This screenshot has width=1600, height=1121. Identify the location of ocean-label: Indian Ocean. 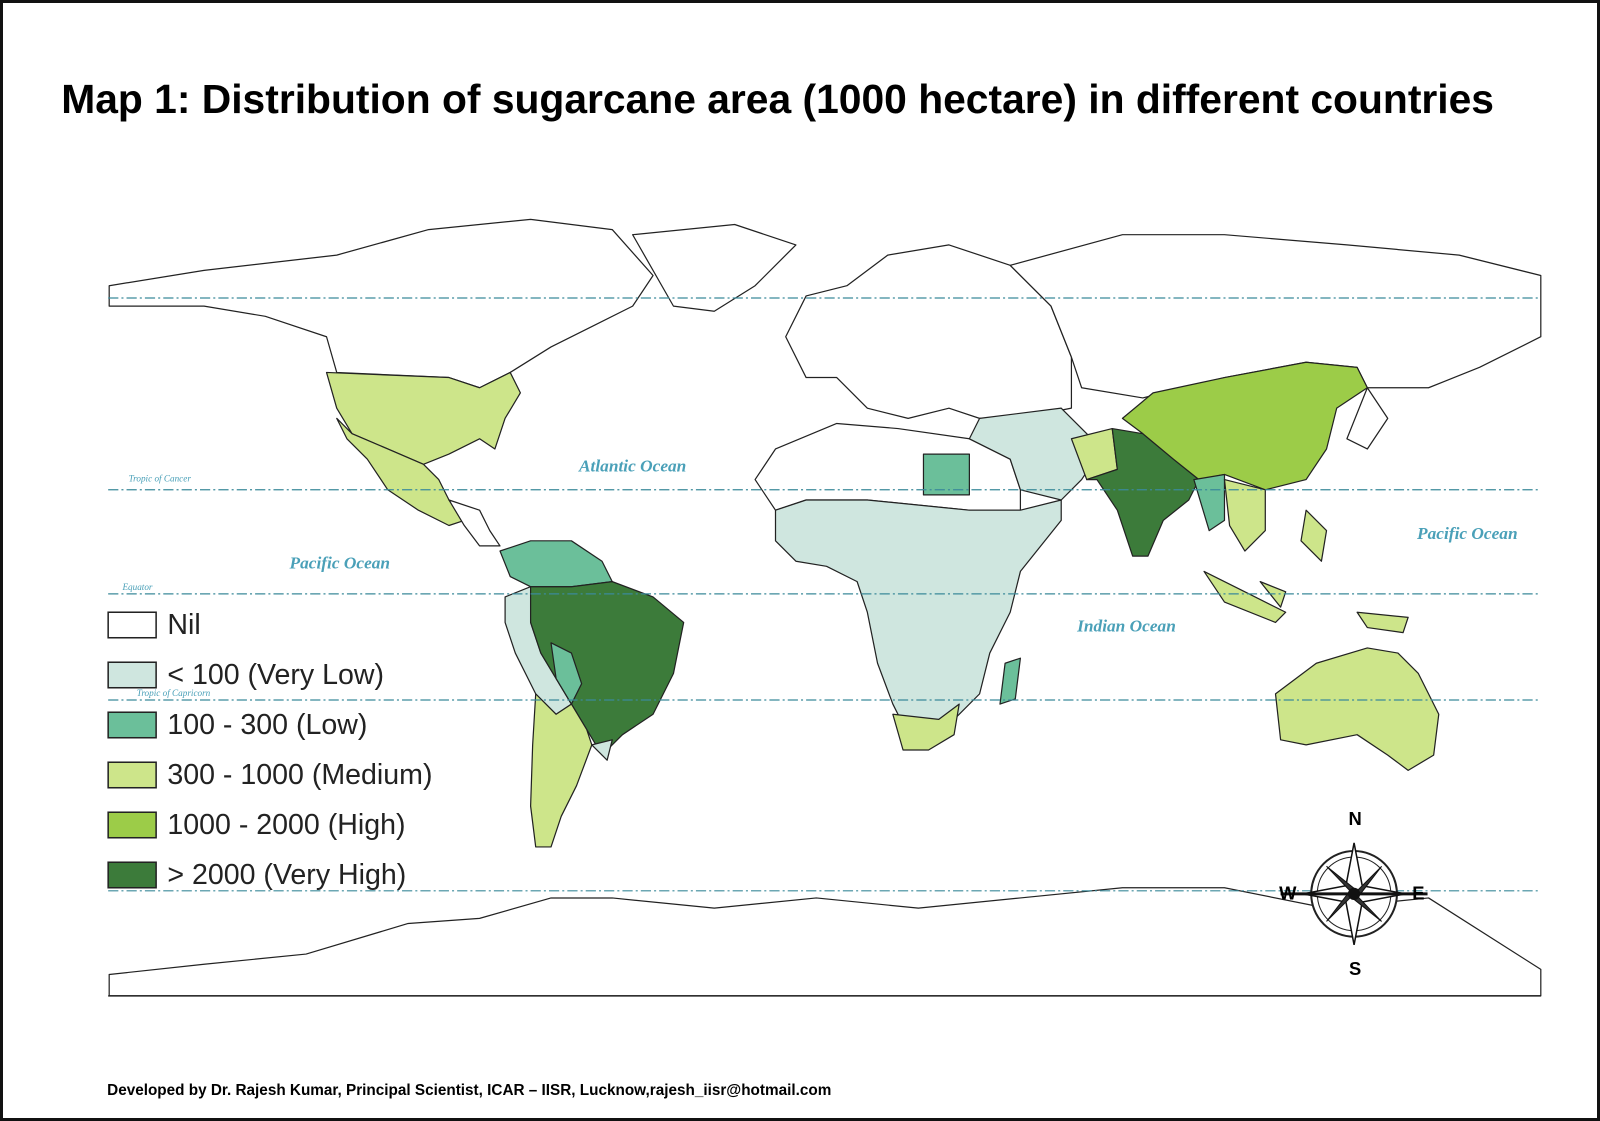
(1126, 626).